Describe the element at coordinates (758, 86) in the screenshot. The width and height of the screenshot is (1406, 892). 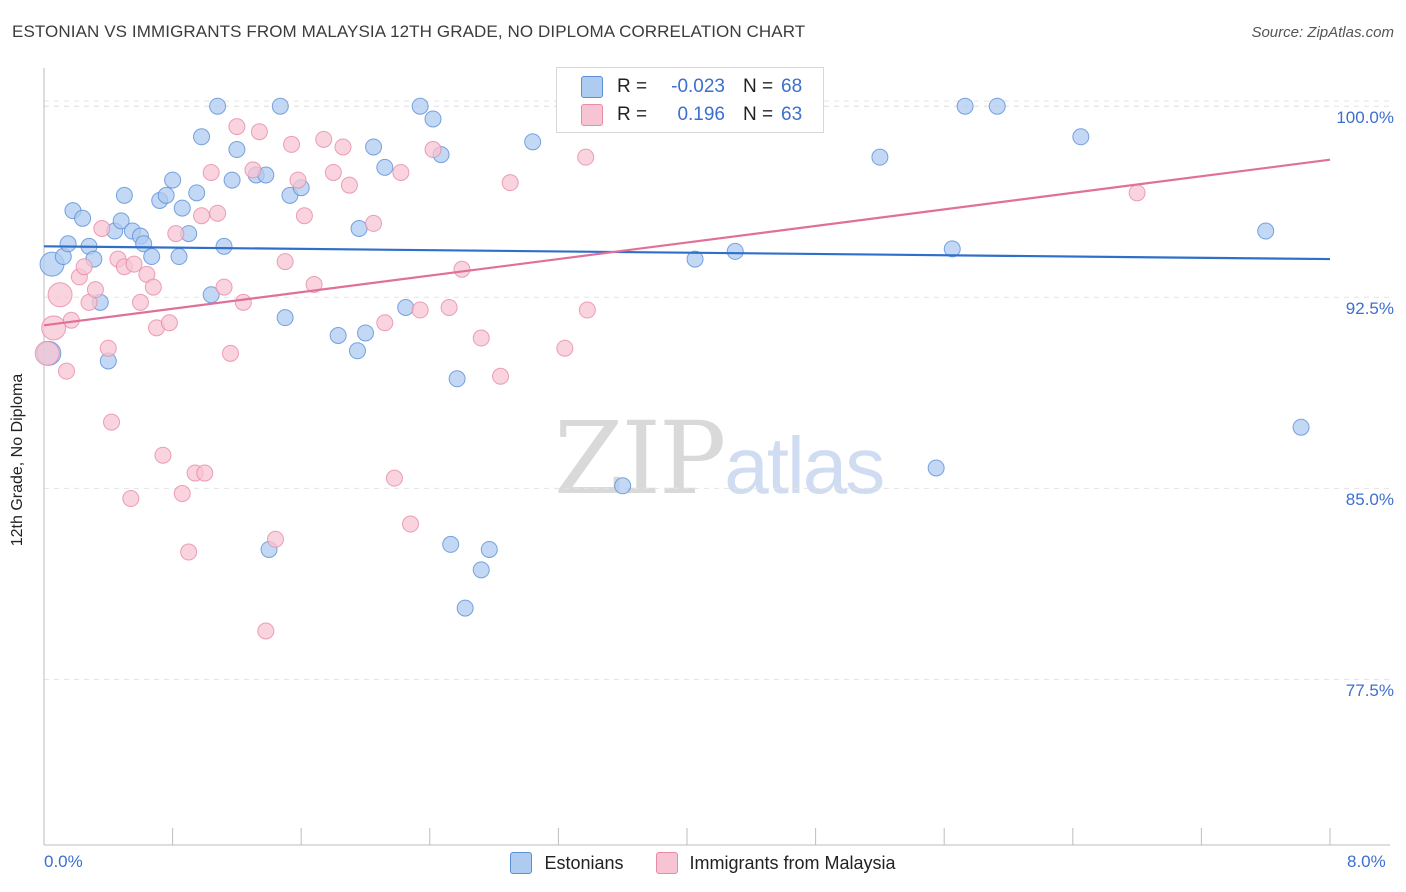
I see `legend-n-label: N =` at that location.